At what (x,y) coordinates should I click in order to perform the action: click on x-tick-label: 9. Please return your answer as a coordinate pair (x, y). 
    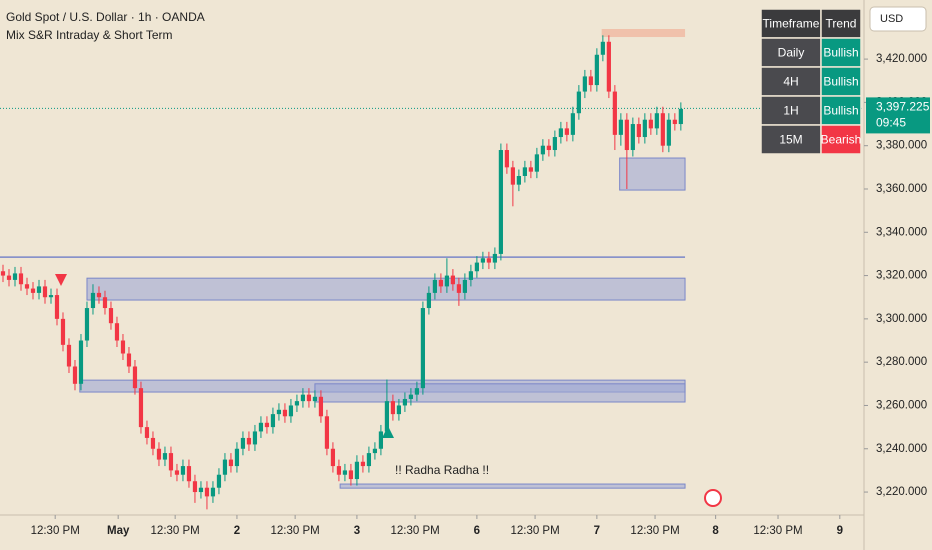
    Looking at the image, I should click on (840, 531).